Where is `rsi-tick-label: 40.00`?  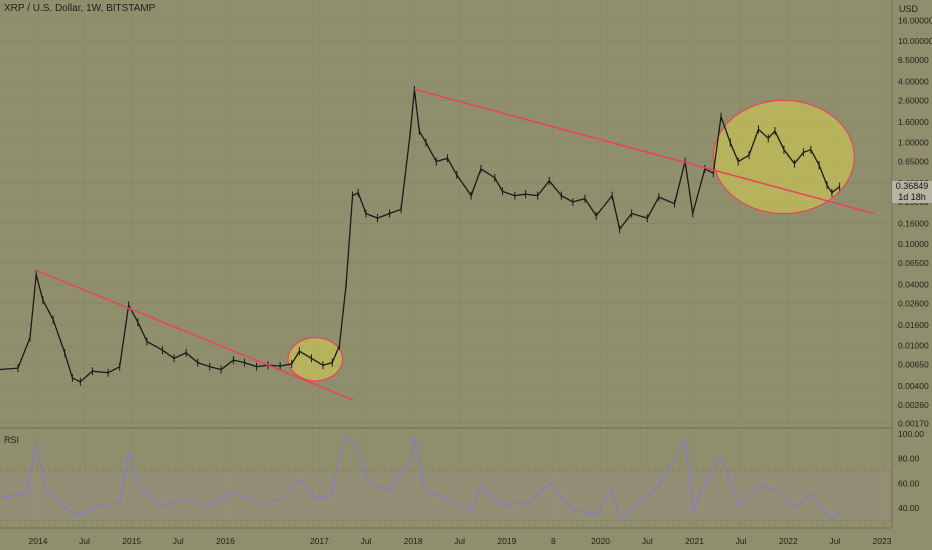
rsi-tick-label: 40.00 is located at coordinates (909, 508).